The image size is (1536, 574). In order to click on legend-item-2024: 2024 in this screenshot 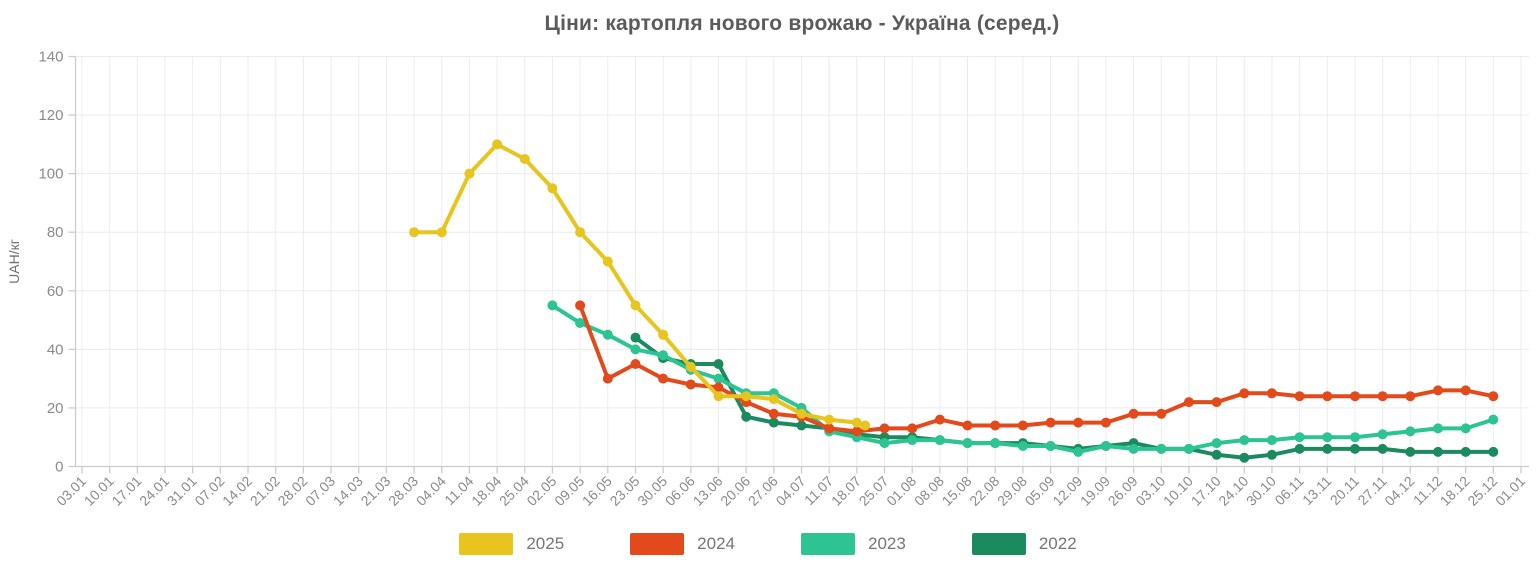, I will do `click(682, 544)`.